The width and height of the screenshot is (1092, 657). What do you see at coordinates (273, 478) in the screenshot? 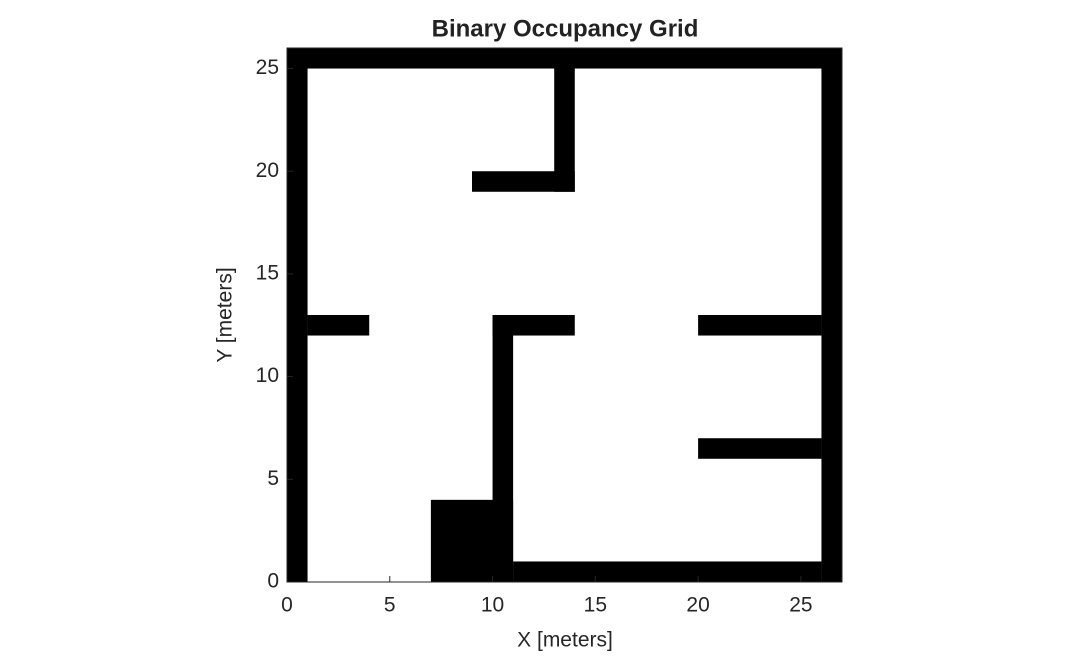
I see `y-tick-label: 5` at bounding box center [273, 478].